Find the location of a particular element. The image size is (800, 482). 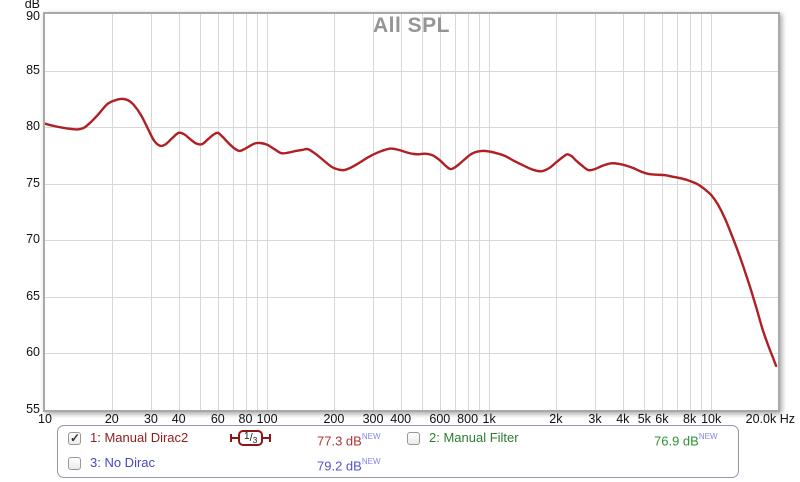

x-tick-label: 800 is located at coordinates (468, 419).